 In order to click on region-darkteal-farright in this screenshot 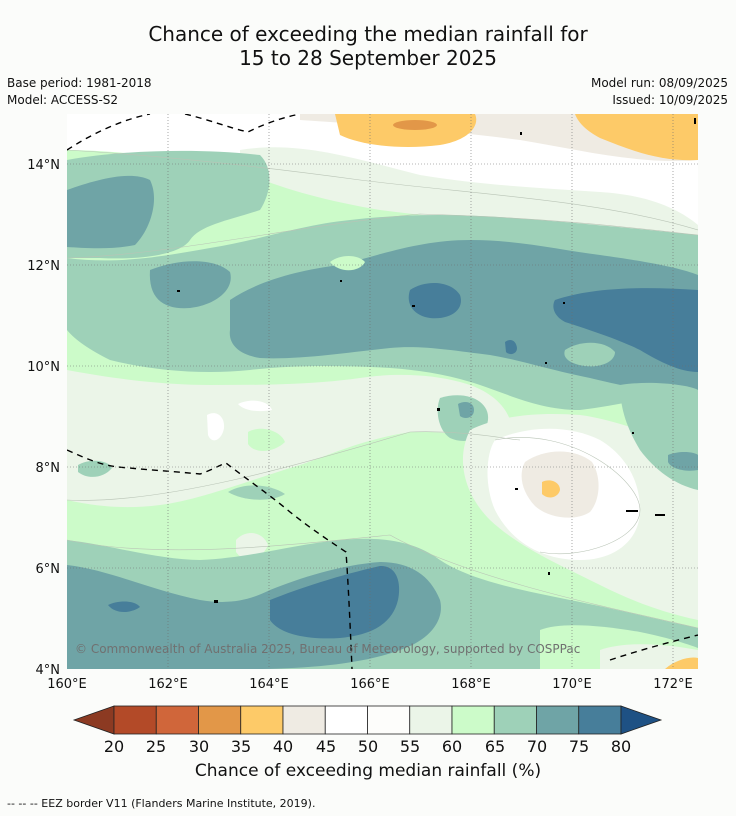, I will do `click(683, 461)`.